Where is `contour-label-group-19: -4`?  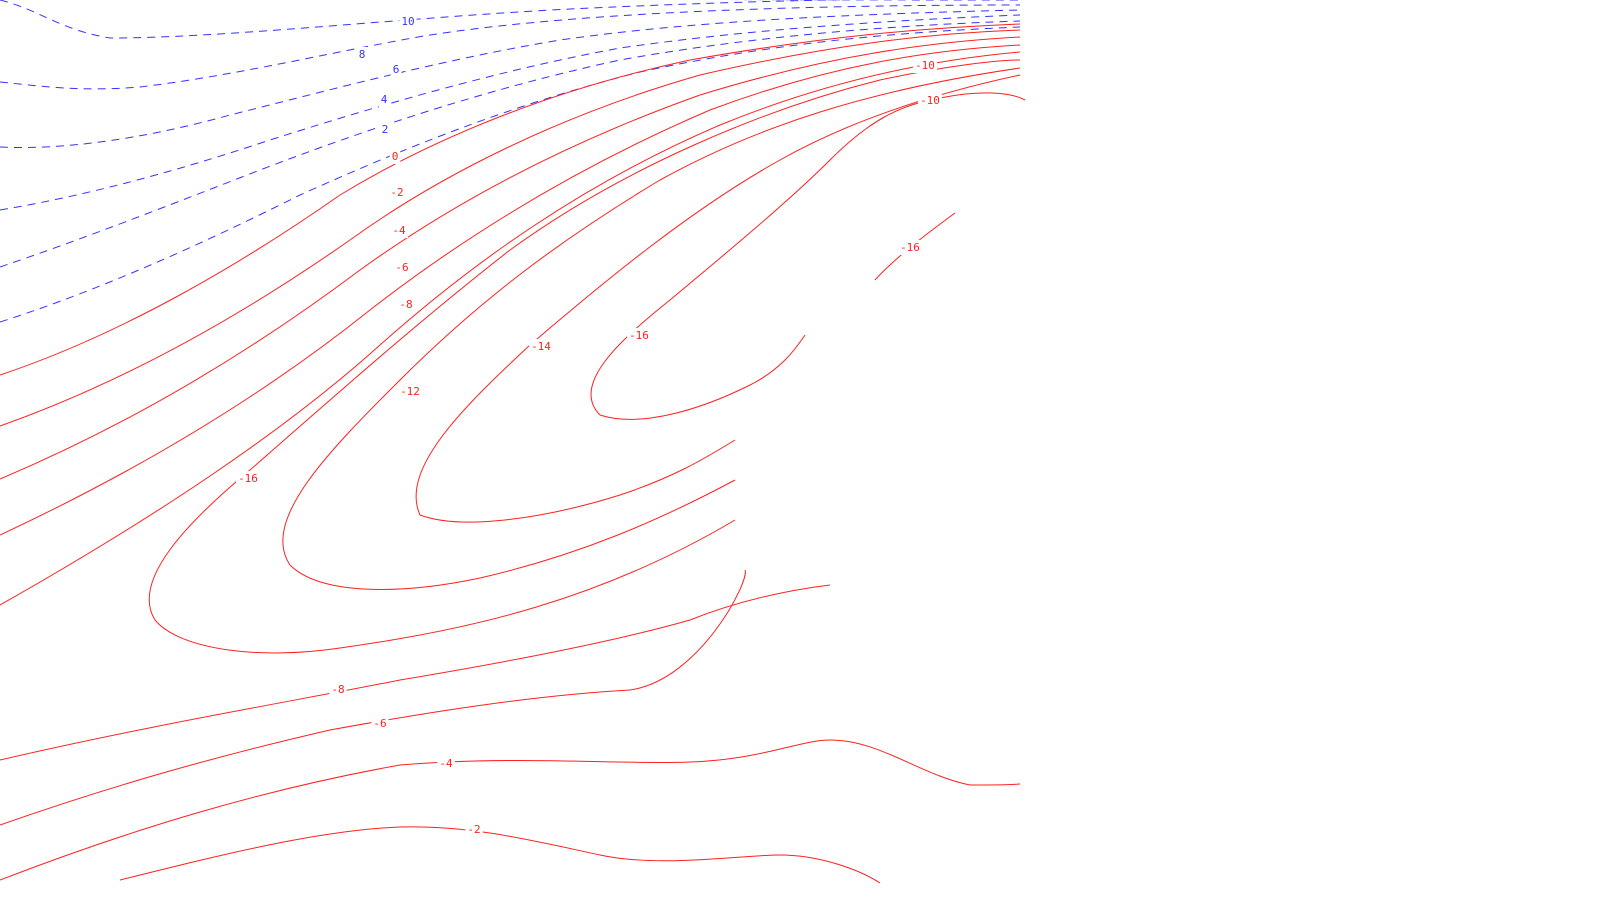
contour-label-group-19: -4 is located at coordinates (446, 763).